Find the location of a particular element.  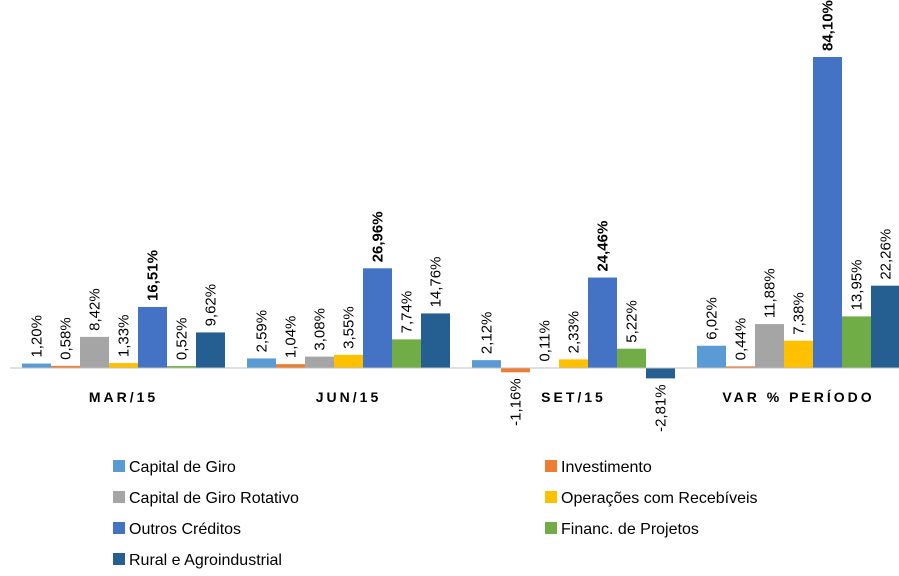

legend-label: Investimento is located at coordinates (606, 467).